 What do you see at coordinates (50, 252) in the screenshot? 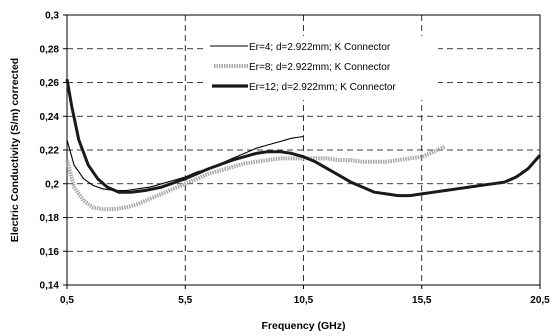
I see `y-tick-label: 0,16` at bounding box center [50, 252].